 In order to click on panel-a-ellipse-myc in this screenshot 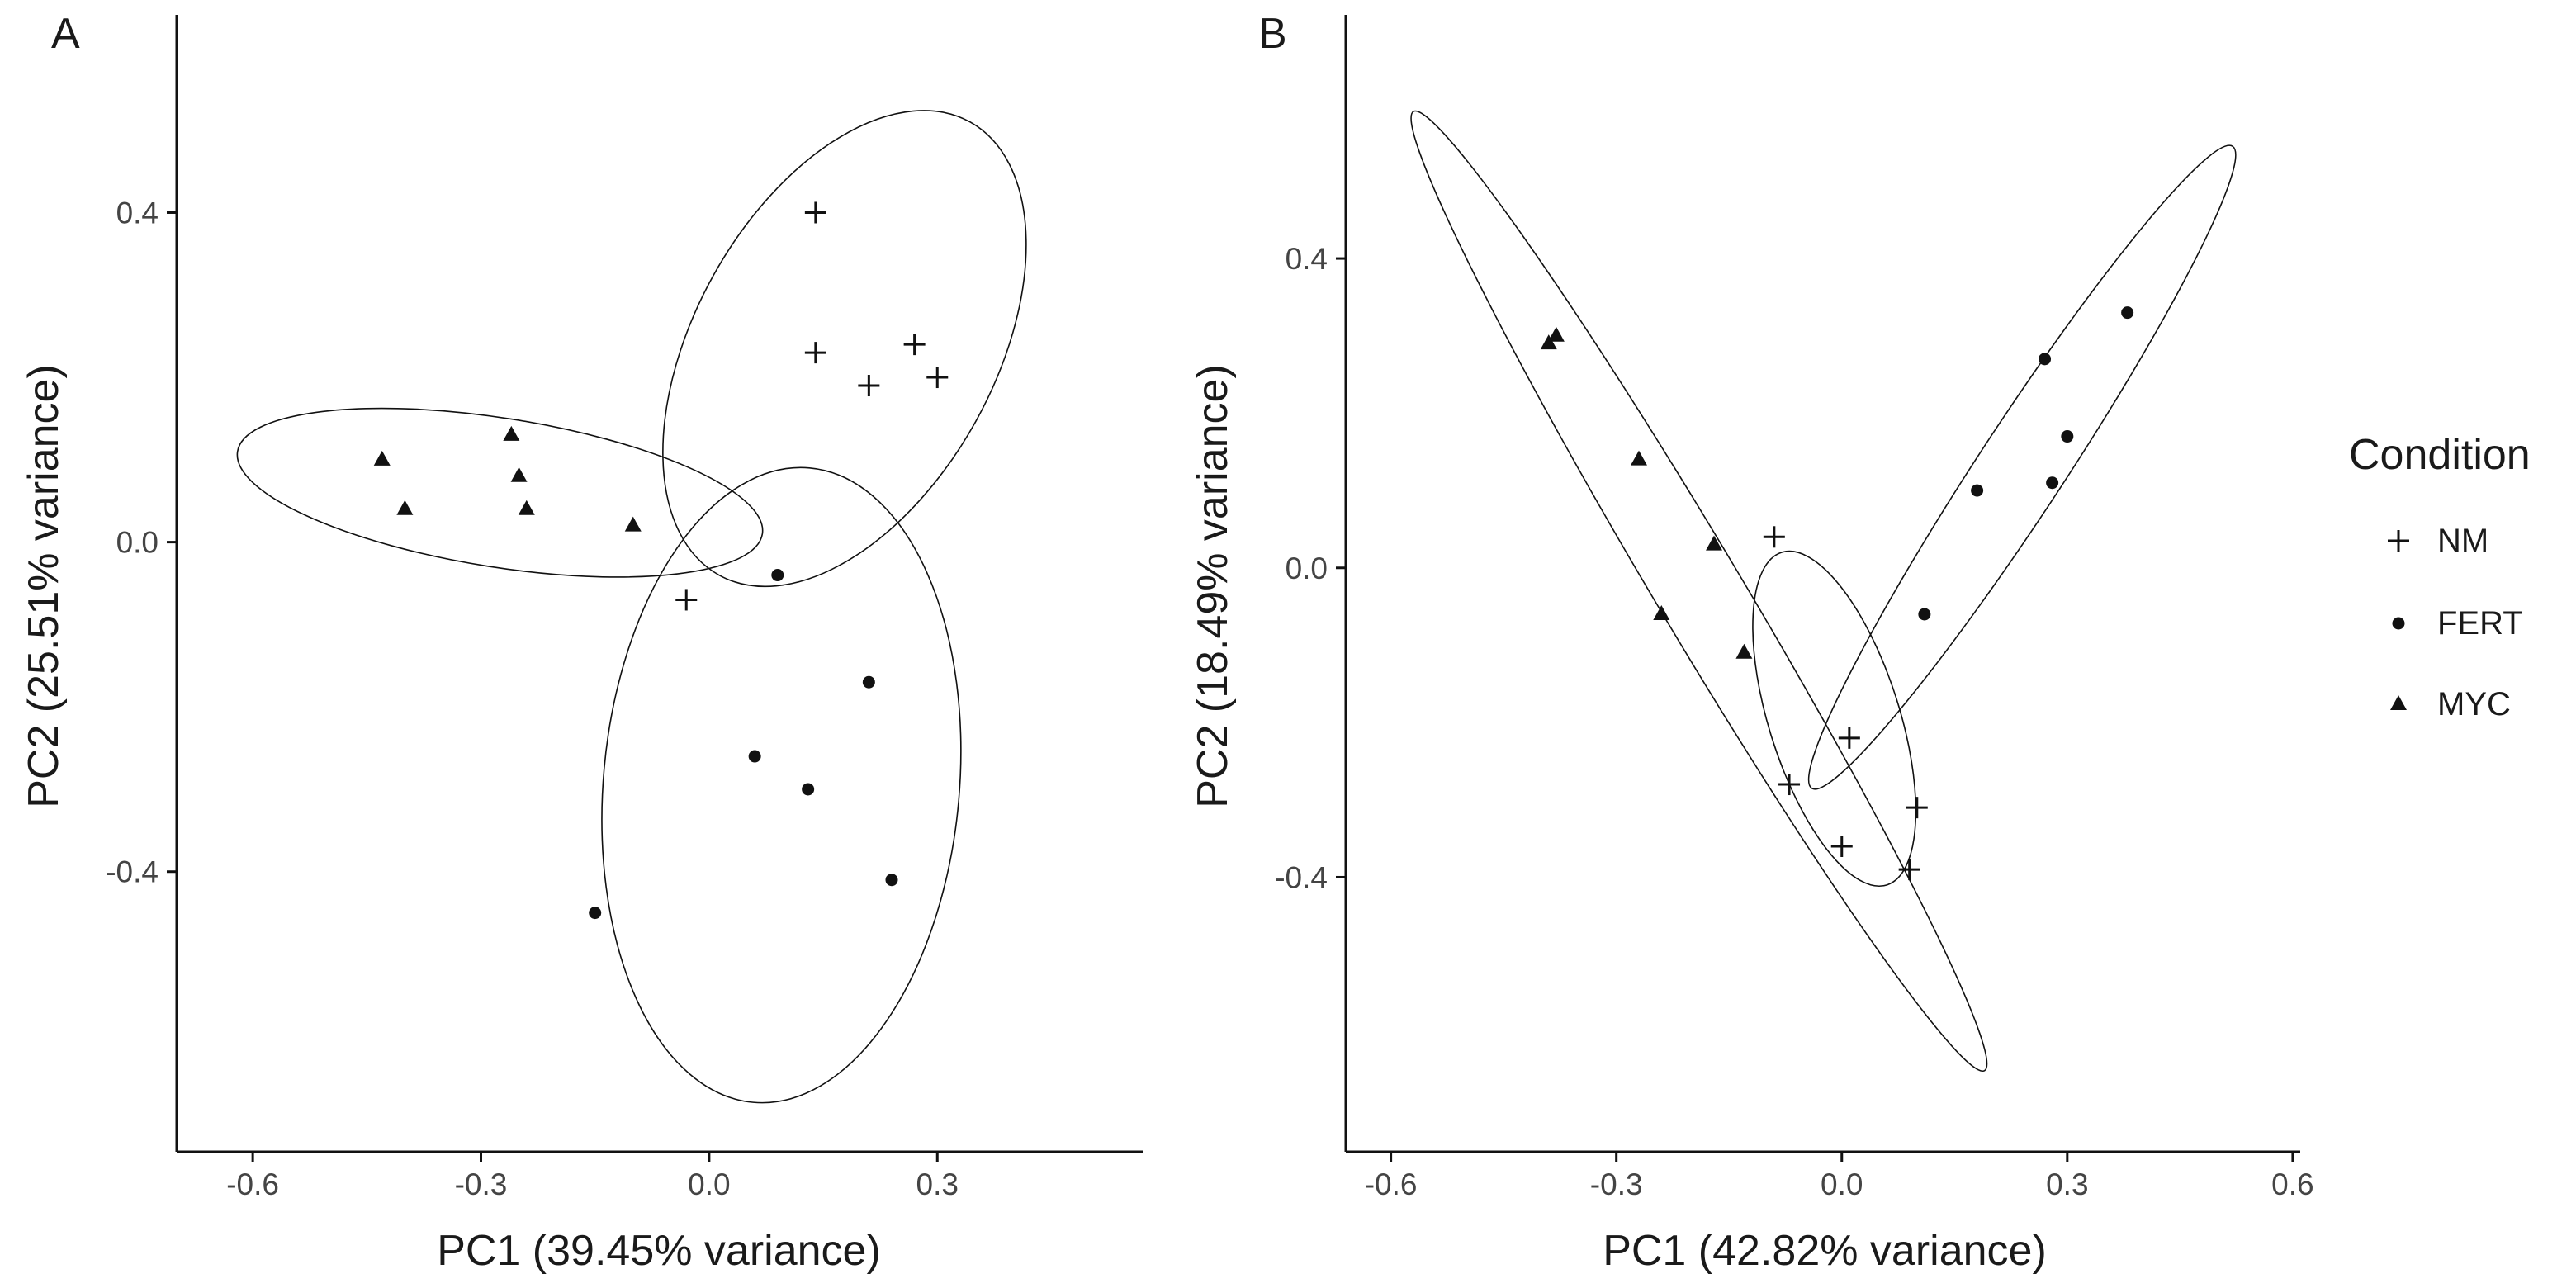, I will do `click(500, 492)`.